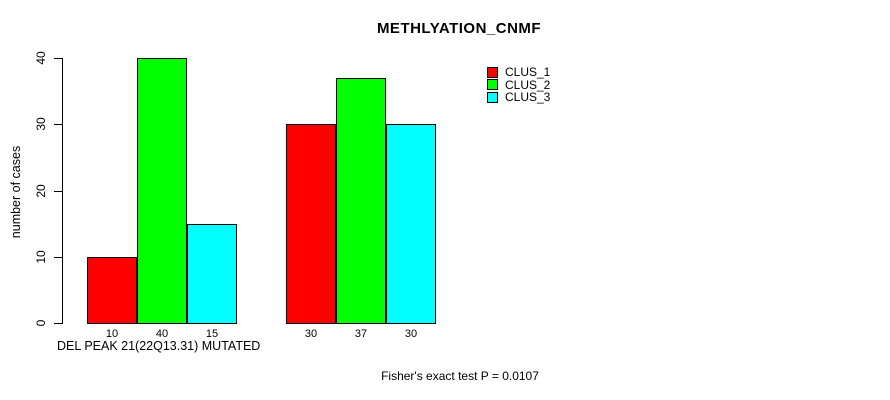 The width and height of the screenshot is (890, 400). Describe the element at coordinates (159, 346) in the screenshot. I see `x-axis-label: DEL PEAK 21(22Q13.31) MUTATED` at that location.